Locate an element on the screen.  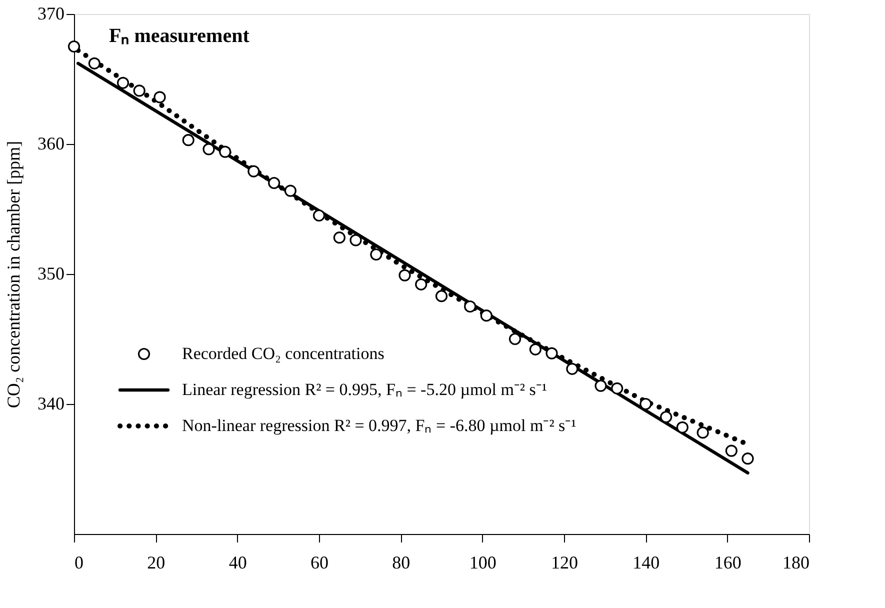
x-tick-label: 20 is located at coordinates (156, 562).